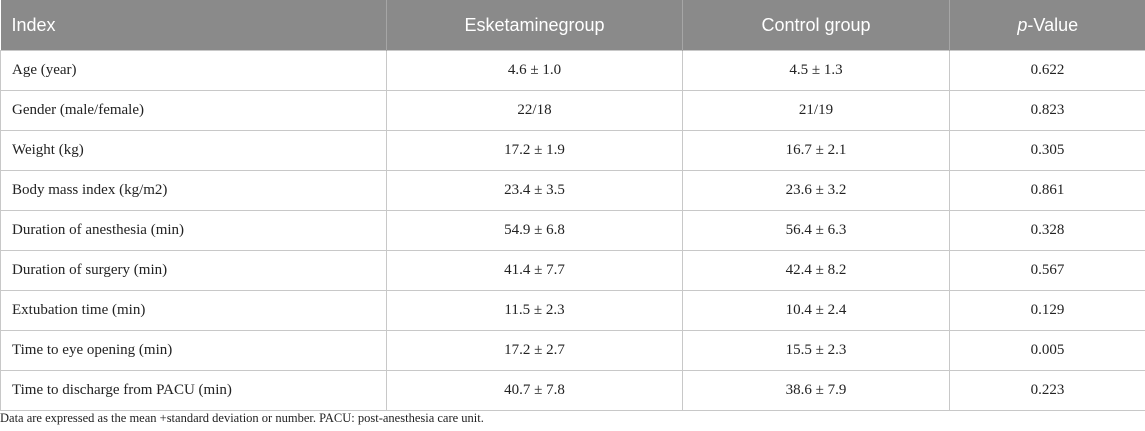 The height and width of the screenshot is (431, 1145). I want to click on header-control-group: Control group, so click(816, 25).